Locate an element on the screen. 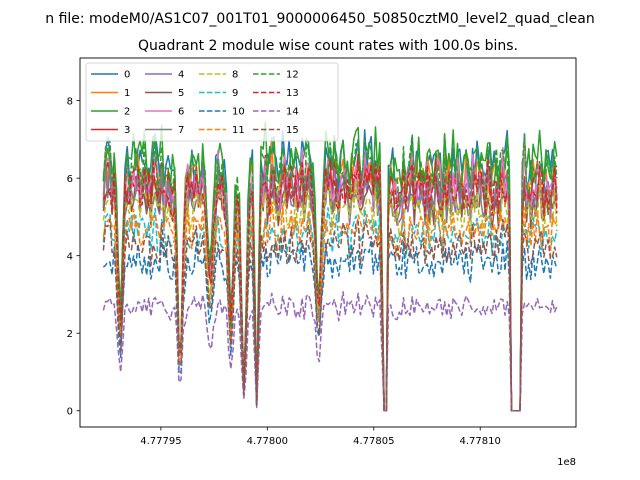 The width and height of the screenshot is (640, 480). legend-label-10: 10 is located at coordinates (238, 112).